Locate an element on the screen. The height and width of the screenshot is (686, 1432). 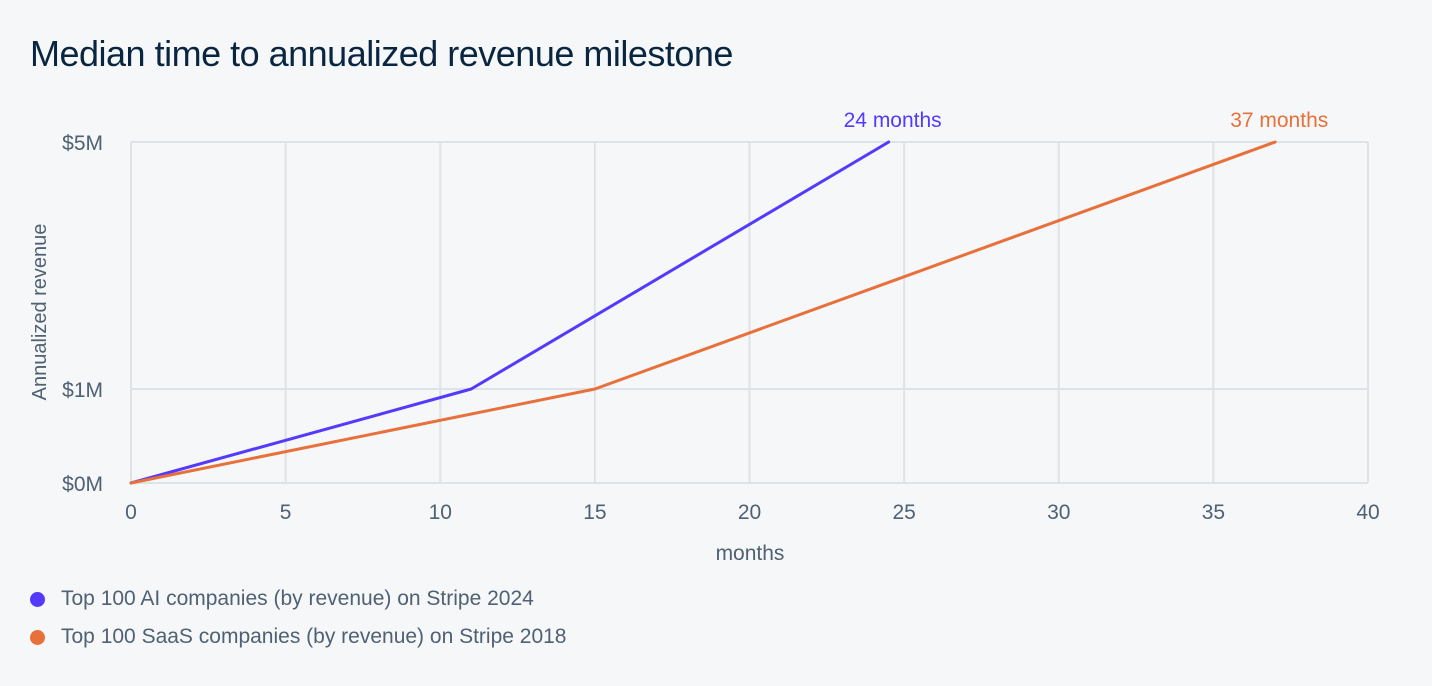
x-tick-label: 20 is located at coordinates (749, 512).